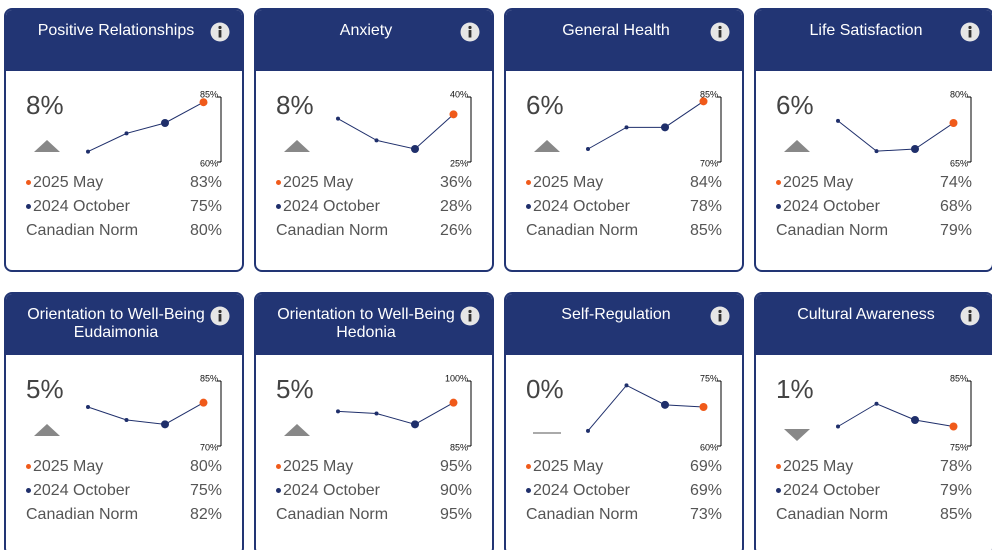  What do you see at coordinates (205, 182) in the screenshot?
I see `row-value: 83%` at bounding box center [205, 182].